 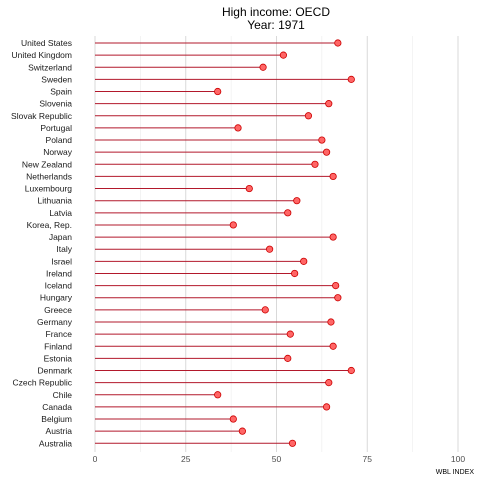 I want to click on category-label: United States, so click(x=46, y=43).